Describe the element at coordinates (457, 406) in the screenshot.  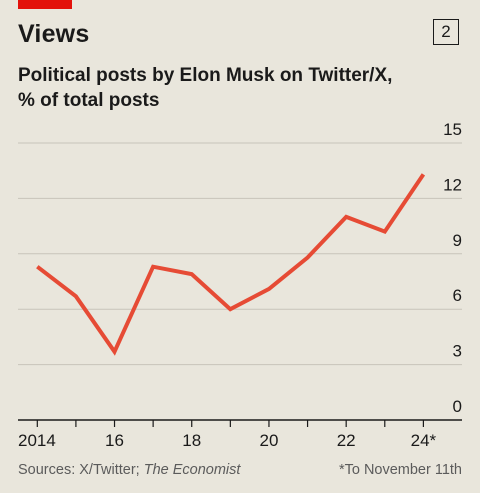
I see `y-tick-label-0: 0` at that location.